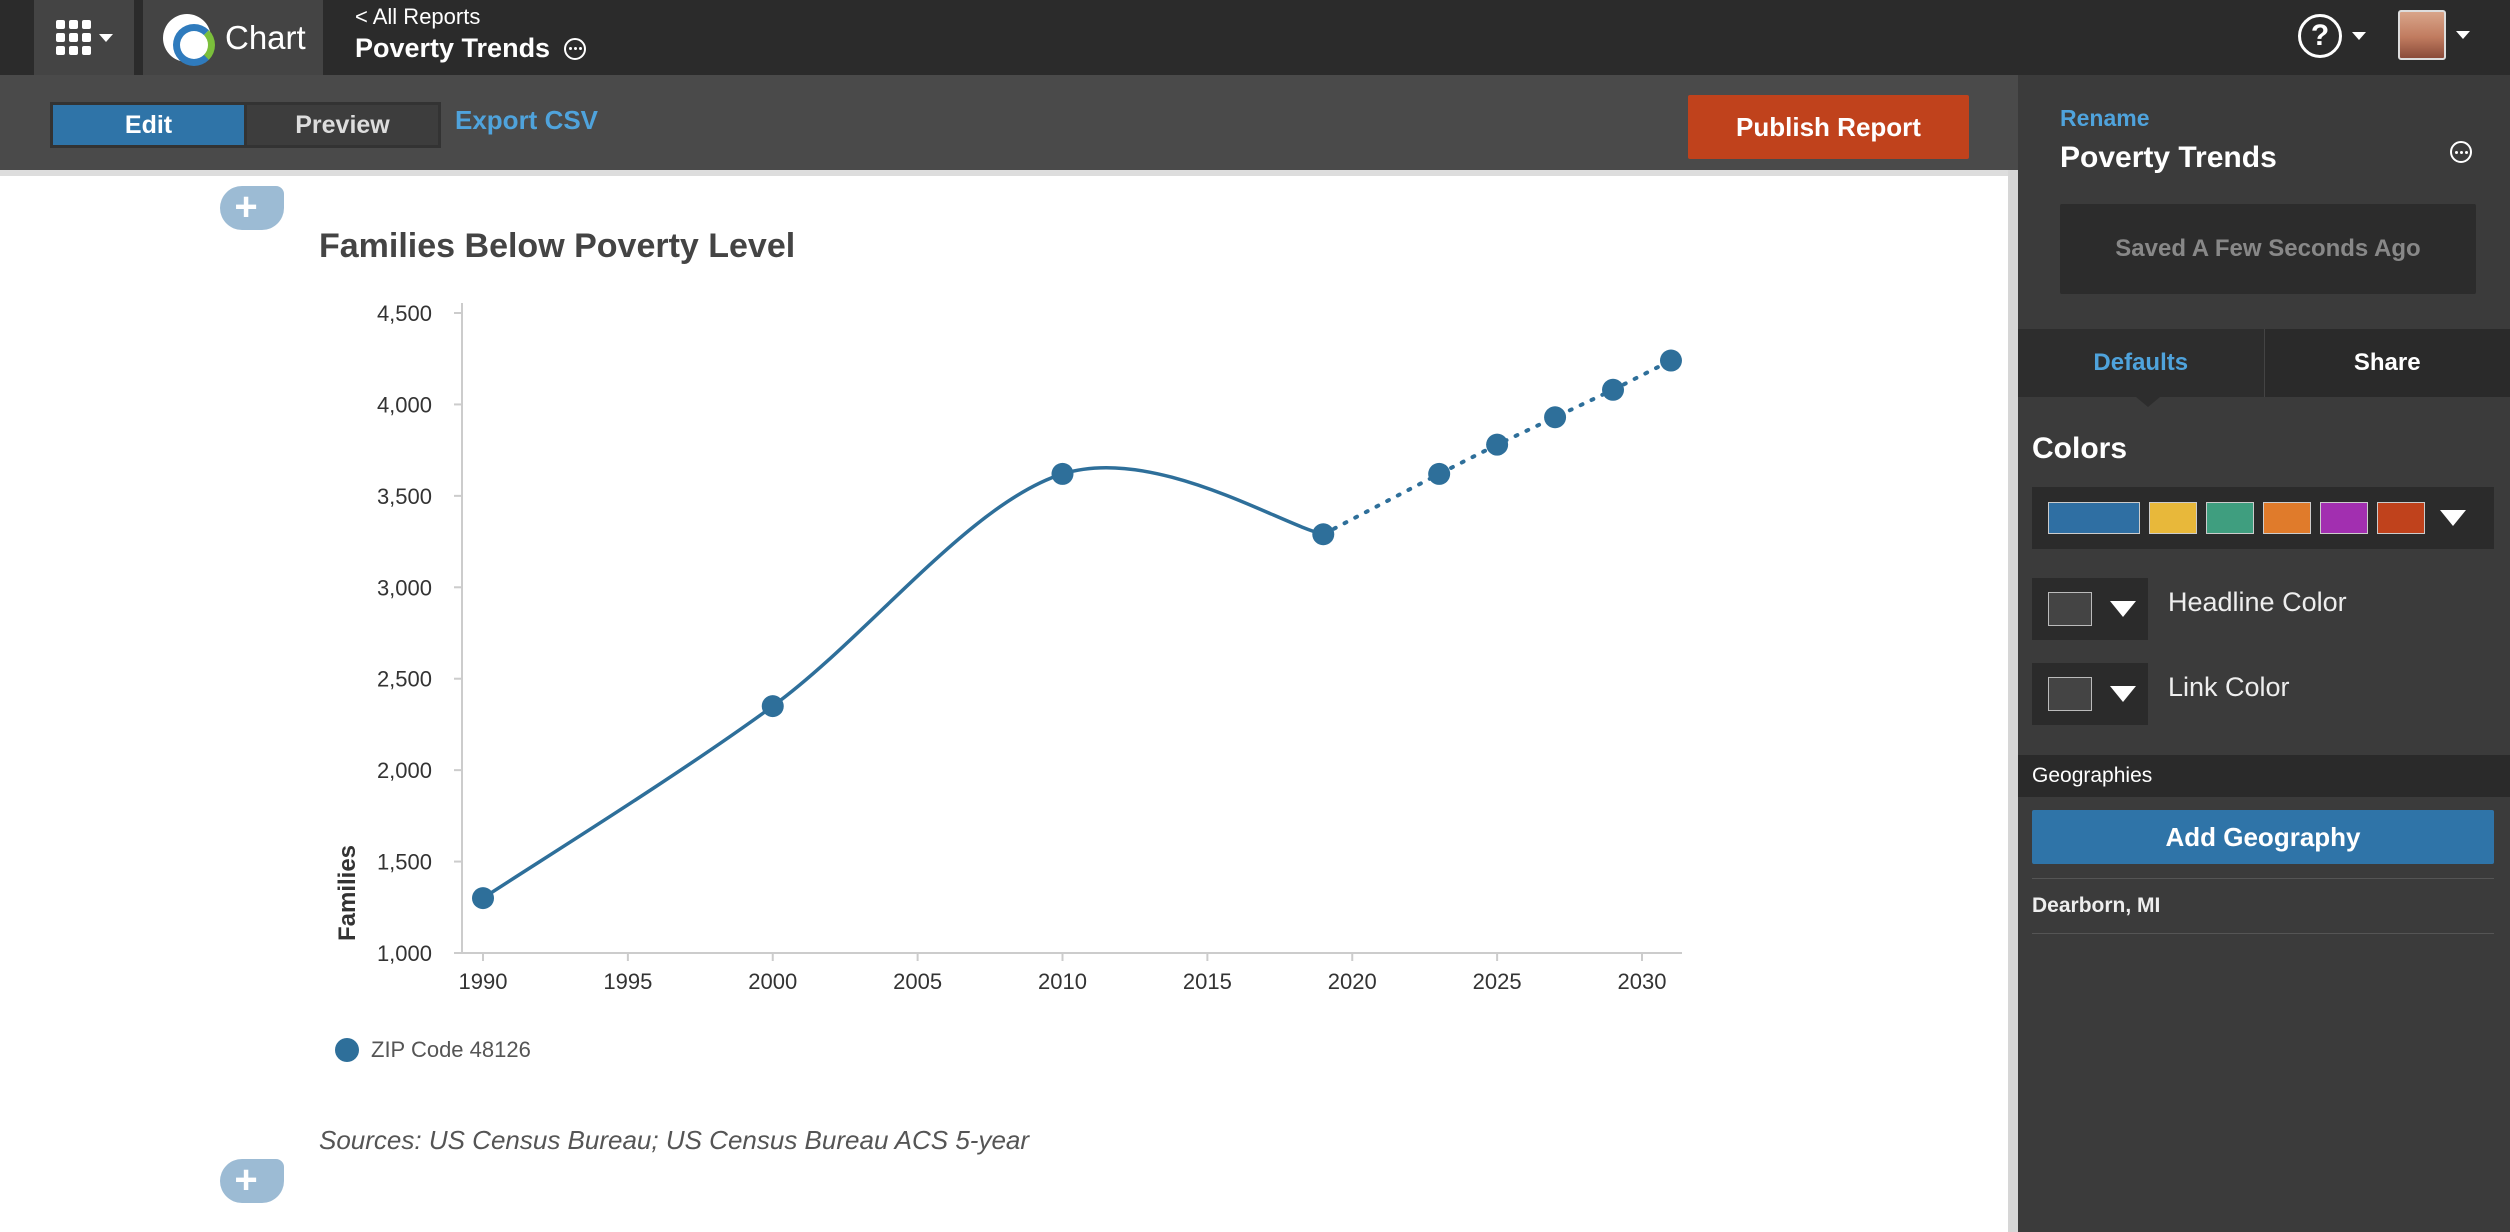 Image resolution: width=2510 pixels, height=1232 pixels. Describe the element at coordinates (1062, 981) in the screenshot. I see `x-tick-label: 2010` at that location.